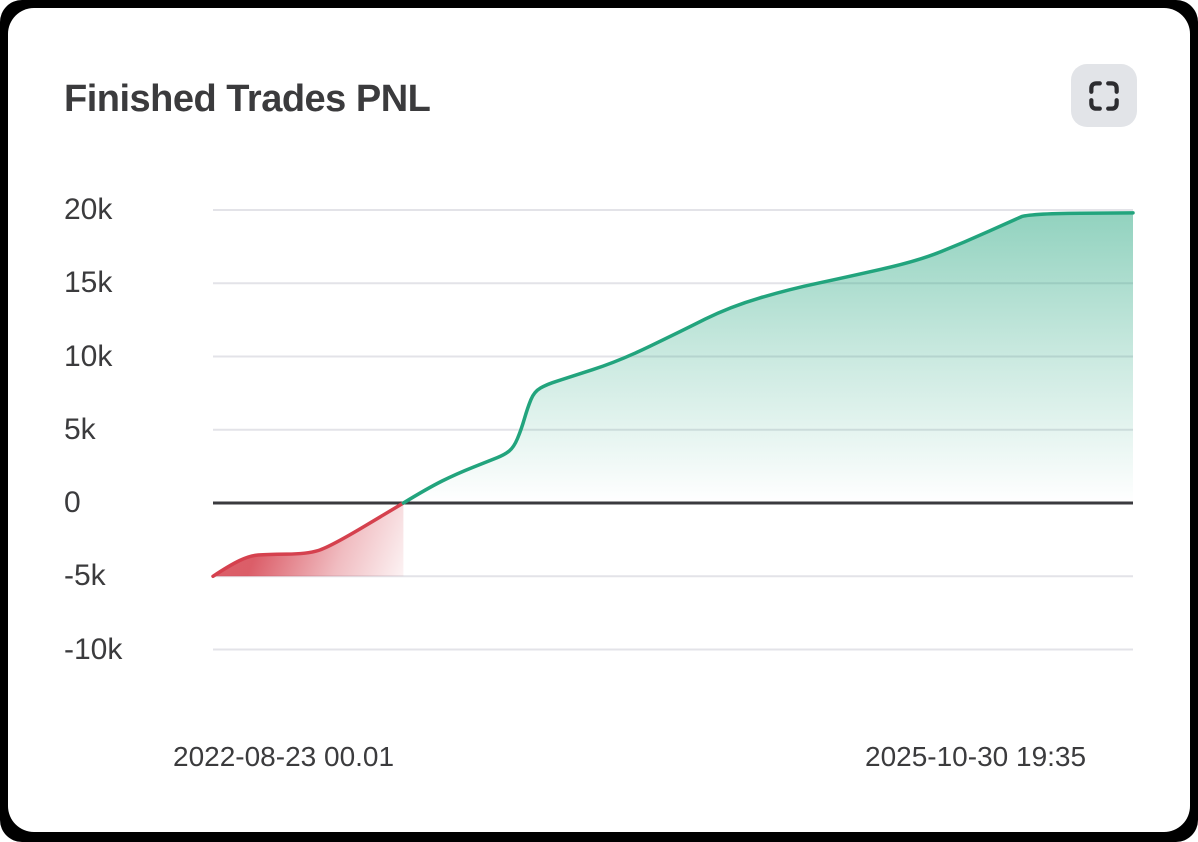 This screenshot has width=1198, height=842. What do you see at coordinates (88, 356) in the screenshot?
I see `y-tick-label: 10k` at bounding box center [88, 356].